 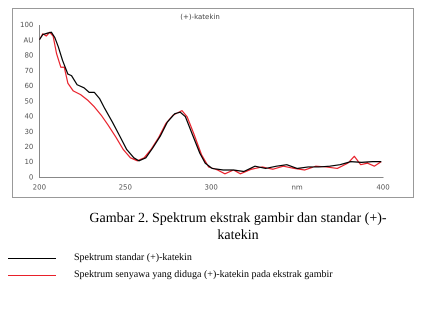 What do you see at coordinates (238, 227) in the screenshot?
I see `text: Gambar 2. Spektrum ekstrak gambir dan standar (+)- katekin` at bounding box center [238, 227].